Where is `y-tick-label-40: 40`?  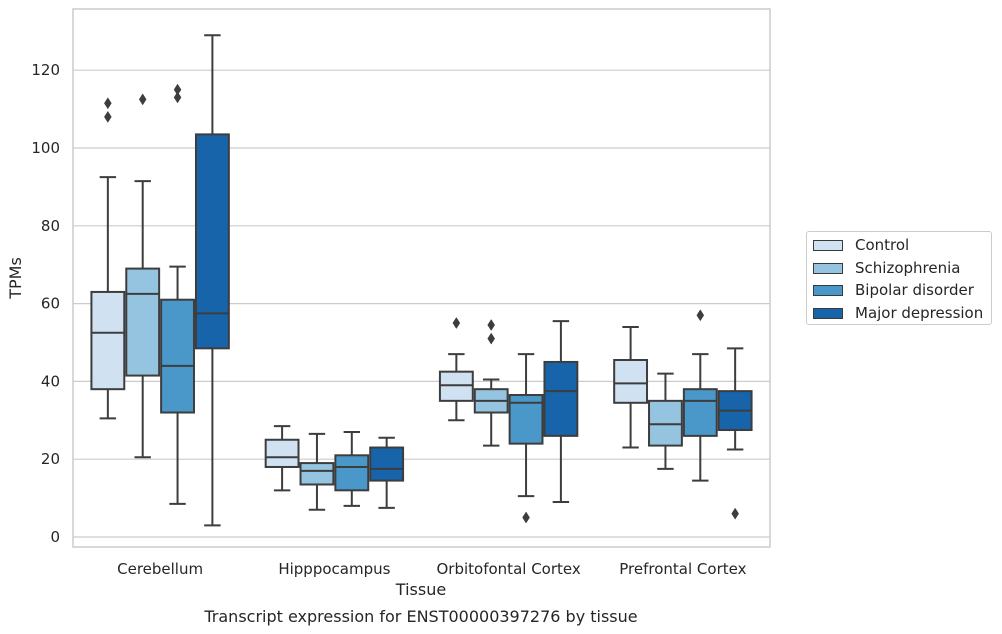
y-tick-label-40: 40 is located at coordinates (50, 381).